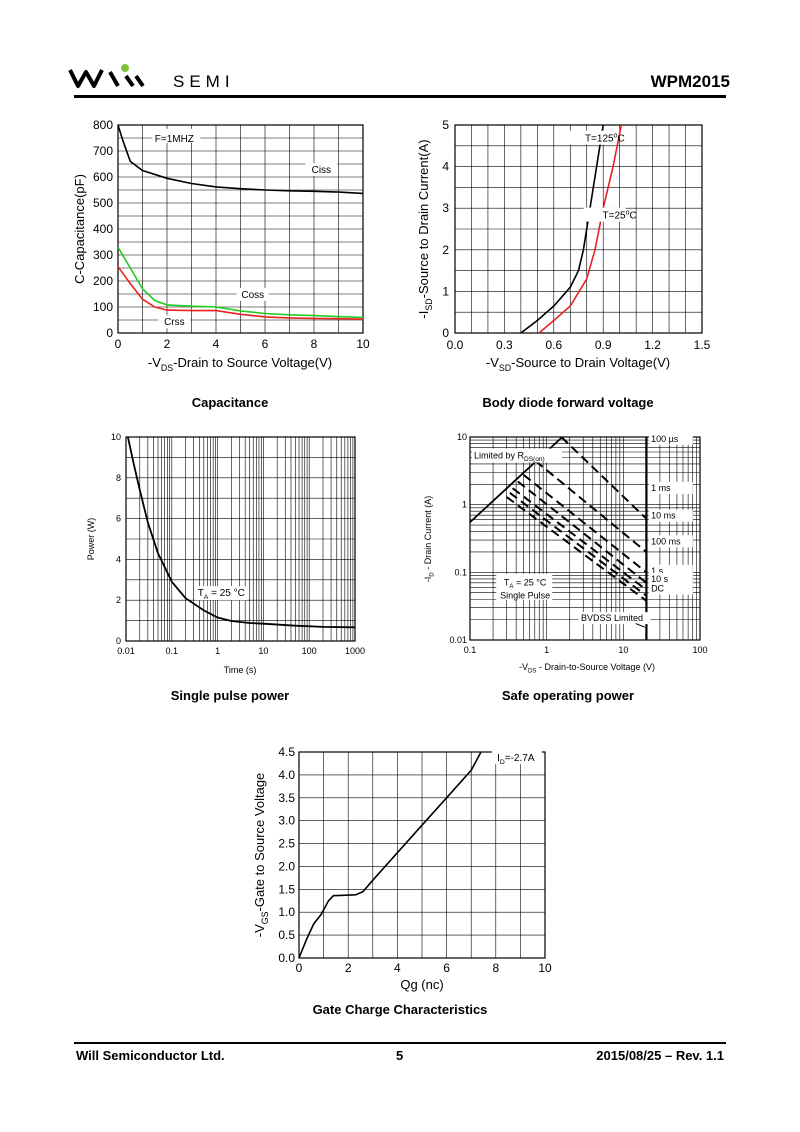 The image size is (800, 1132). What do you see at coordinates (657, 589) in the screenshot?
I see `pulse-label: DC` at bounding box center [657, 589].